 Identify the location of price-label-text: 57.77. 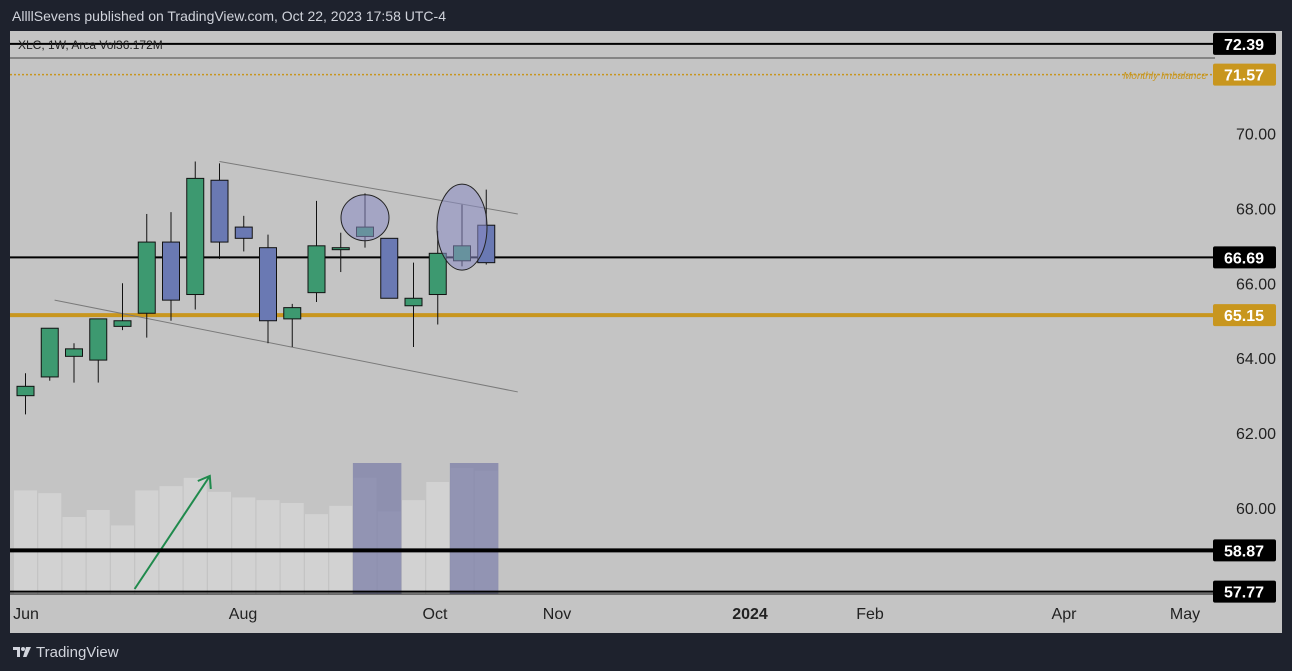
(1244, 593).